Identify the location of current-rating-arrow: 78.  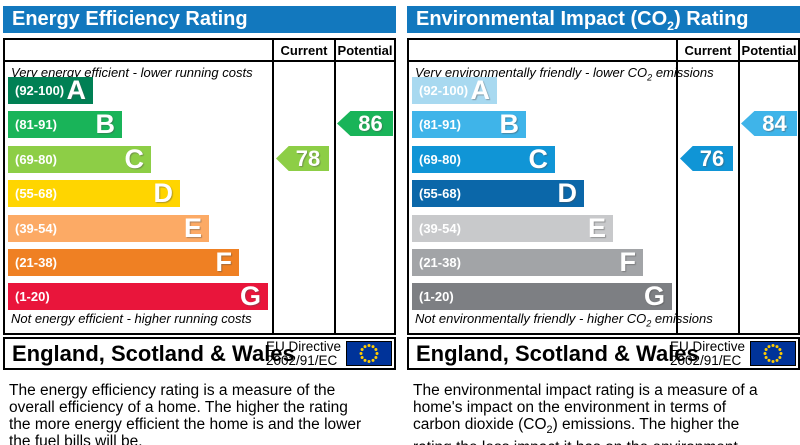
(302, 158).